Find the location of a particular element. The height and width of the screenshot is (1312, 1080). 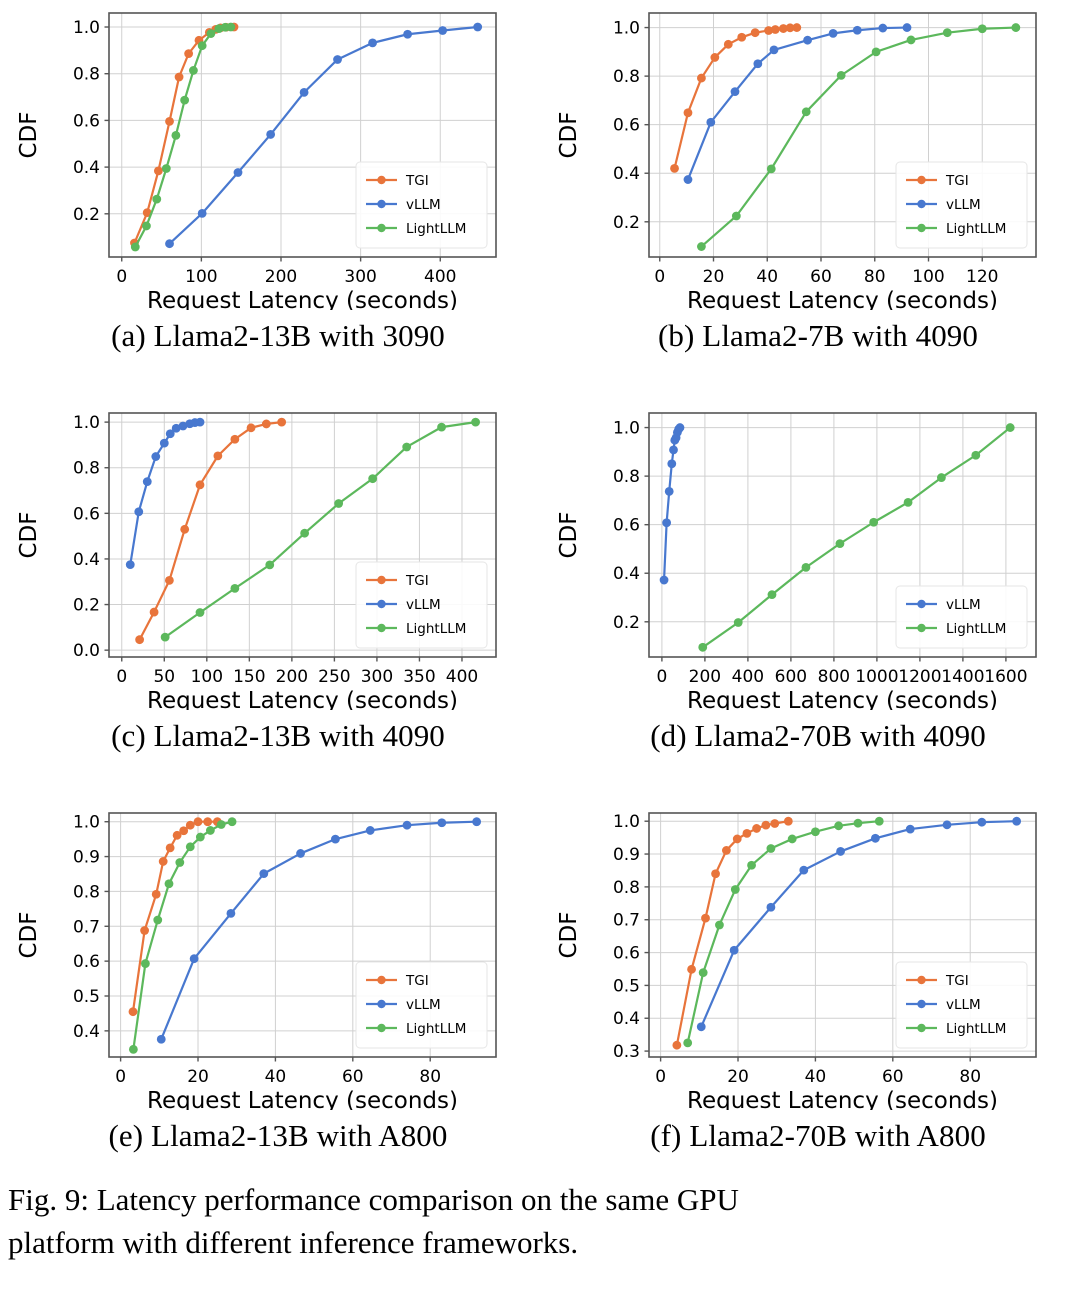

y-tick-label: 1.0 is located at coordinates (86, 423).